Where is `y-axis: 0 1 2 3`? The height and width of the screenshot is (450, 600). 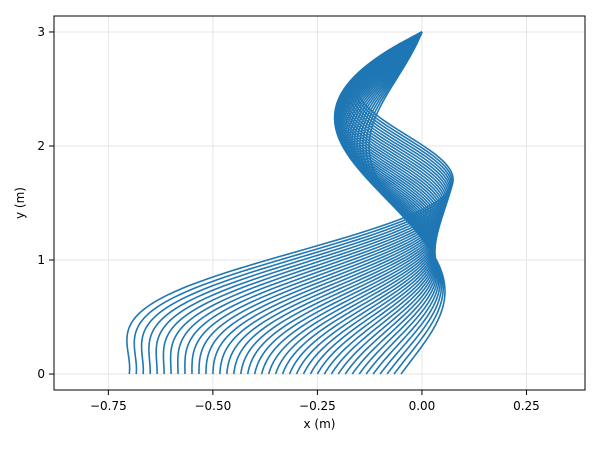 y-axis: 0 1 2 3 is located at coordinates (45, 203).